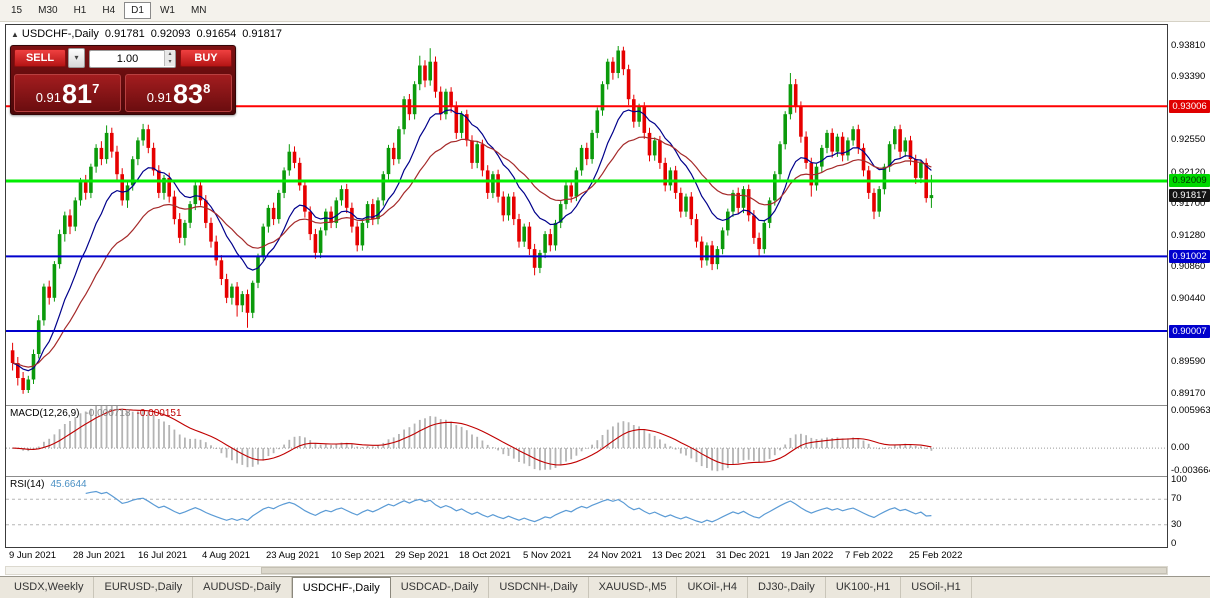  I want to click on tab-xauusd-m5: XAUUSD-,M5, so click(633, 587).